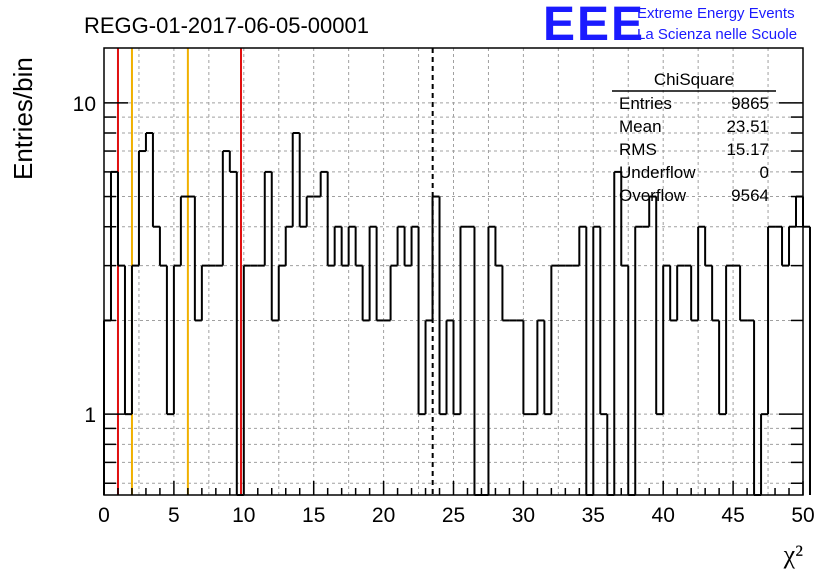 The width and height of the screenshot is (836, 572). What do you see at coordinates (453, 515) in the screenshot?
I see `x-tick-label: 25` at bounding box center [453, 515].